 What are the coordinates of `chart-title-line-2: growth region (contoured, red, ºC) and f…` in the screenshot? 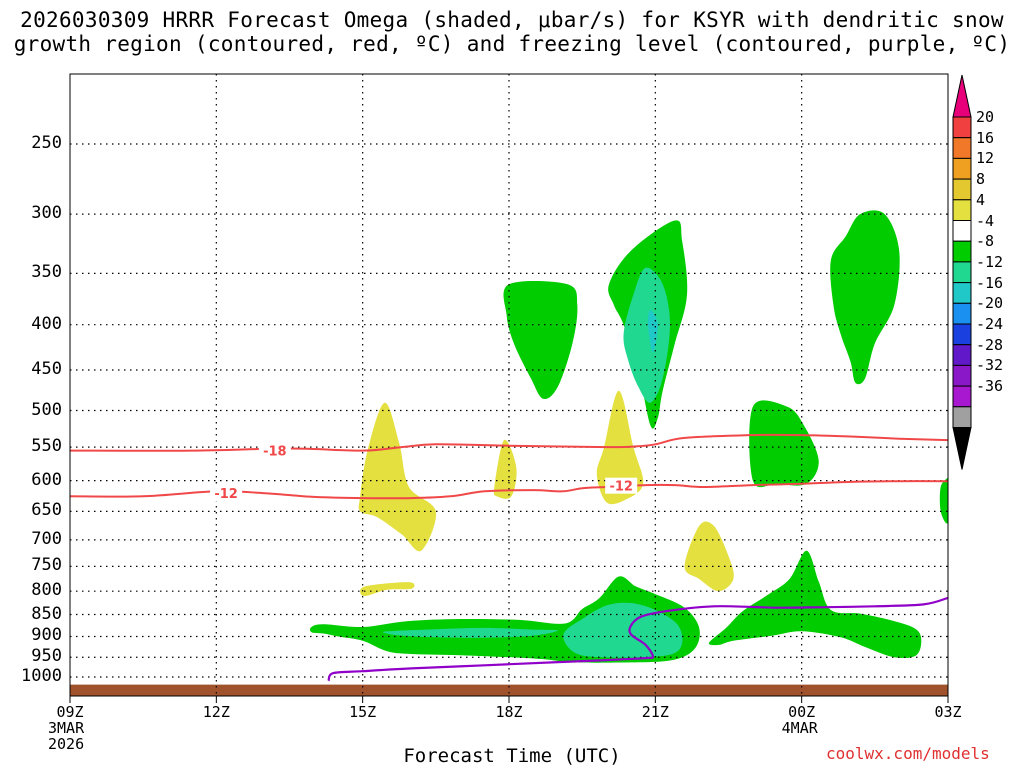 It's located at (512, 44).